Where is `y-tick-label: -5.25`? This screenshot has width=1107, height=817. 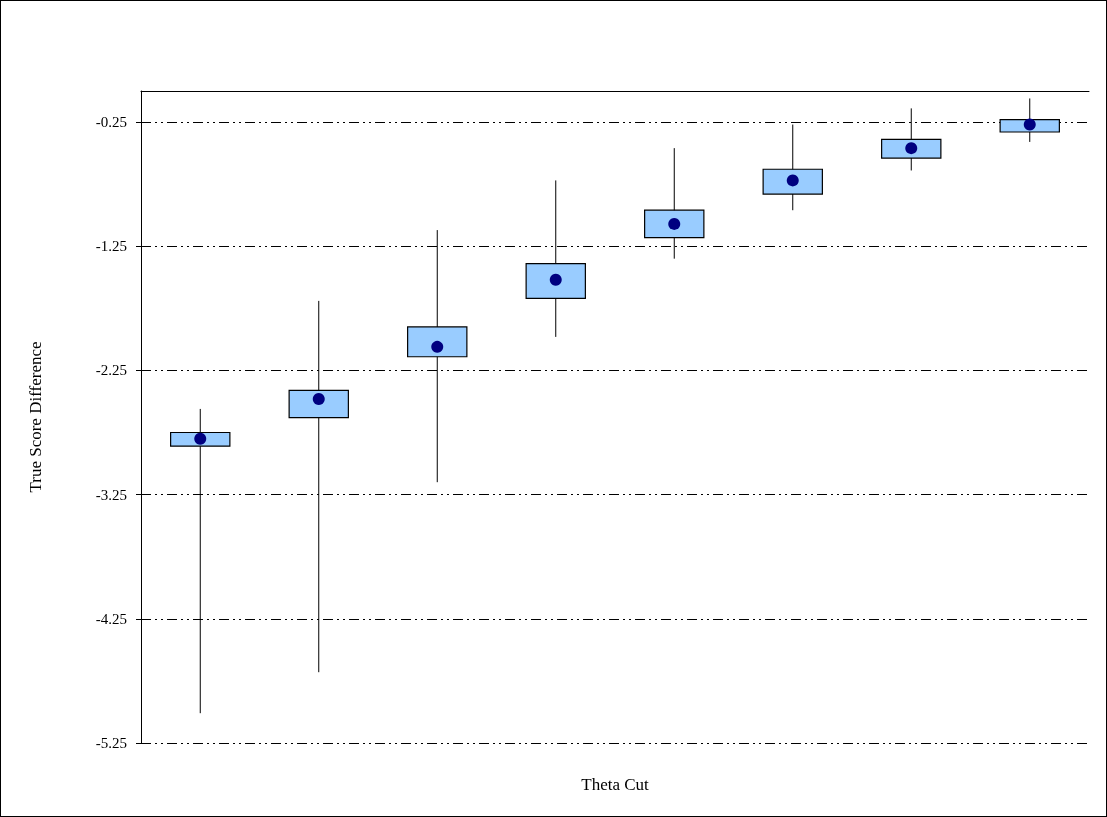
y-tick-label: -5.25 is located at coordinates (111, 743).